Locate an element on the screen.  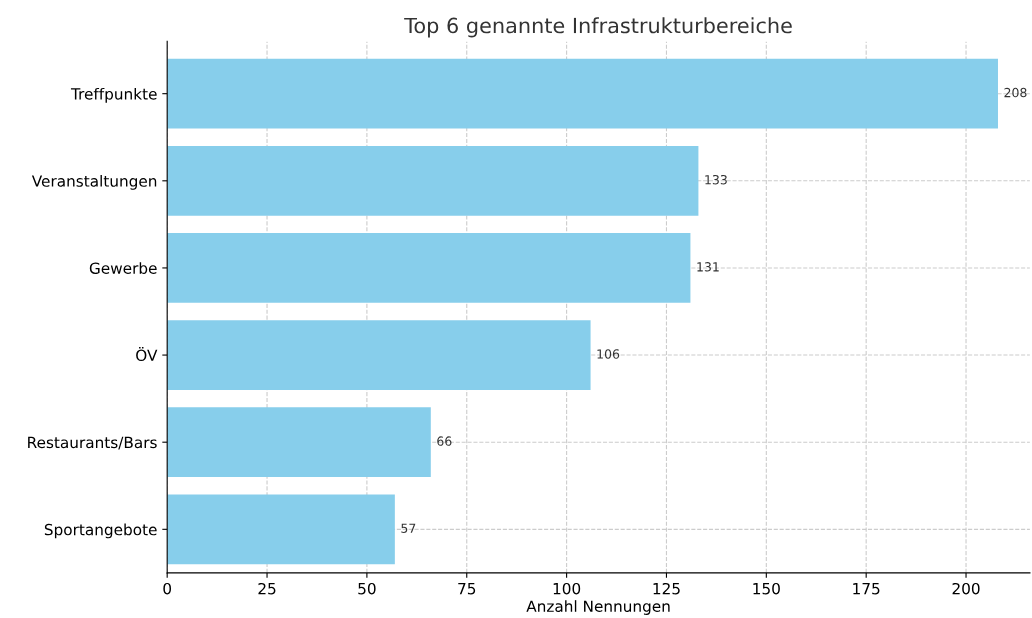
x-tick-label: 25 is located at coordinates (267, 588).